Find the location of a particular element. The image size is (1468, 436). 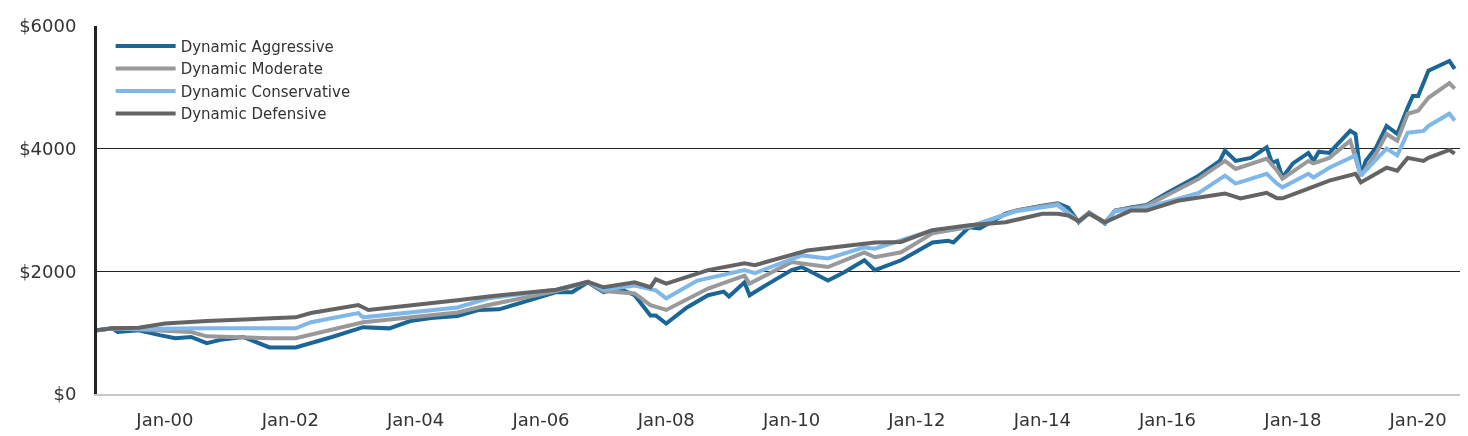

x-tick-label: Jan-02 is located at coordinates (289, 419).